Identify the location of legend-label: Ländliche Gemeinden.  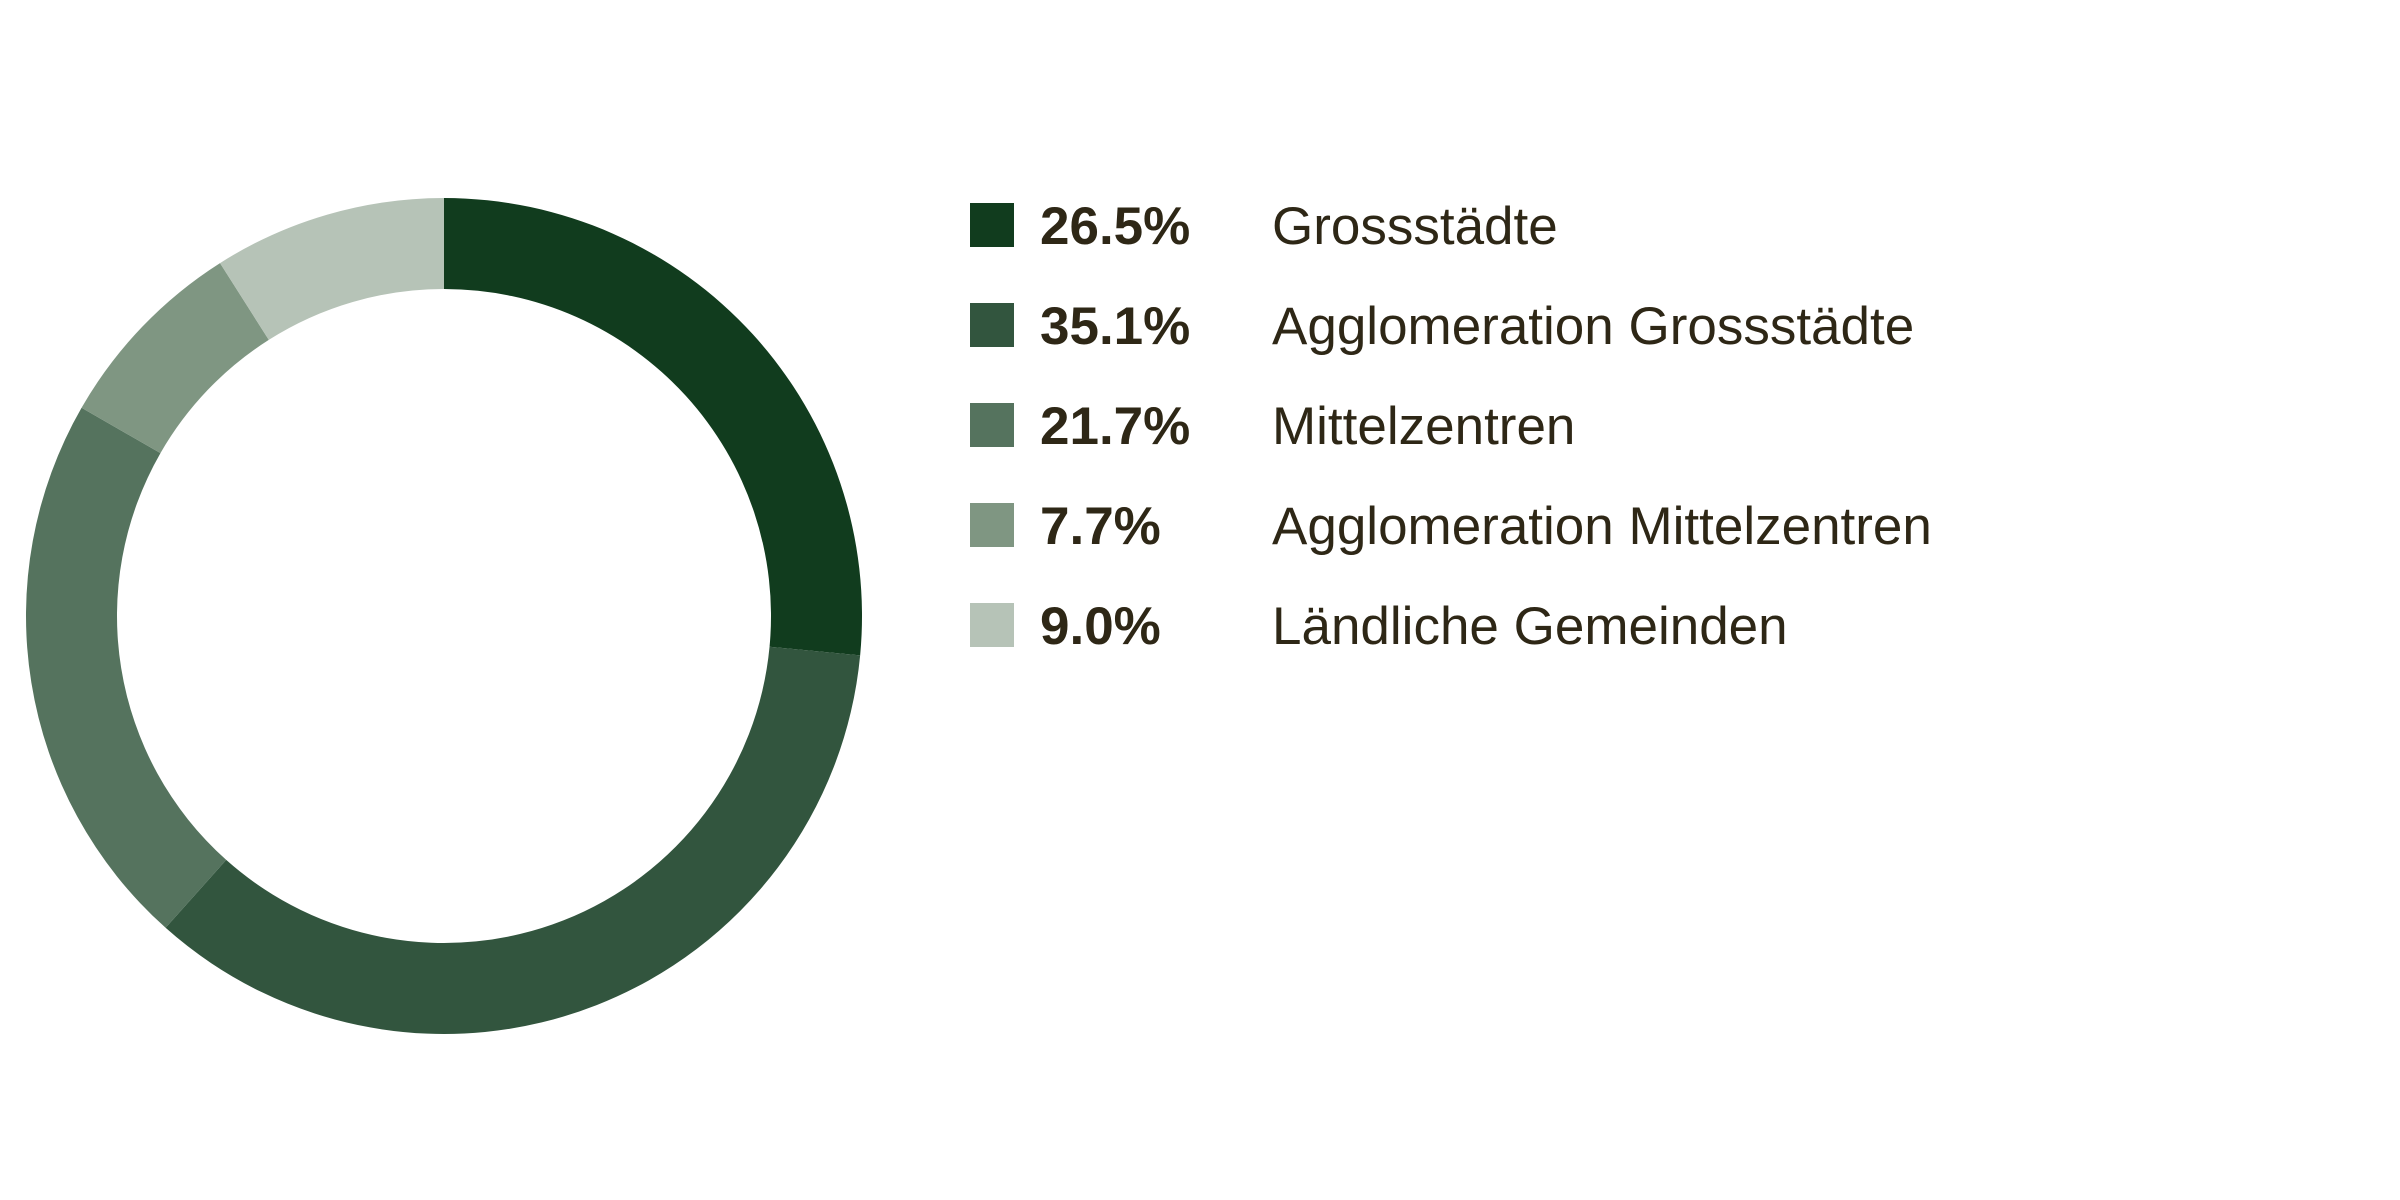
(1530, 626).